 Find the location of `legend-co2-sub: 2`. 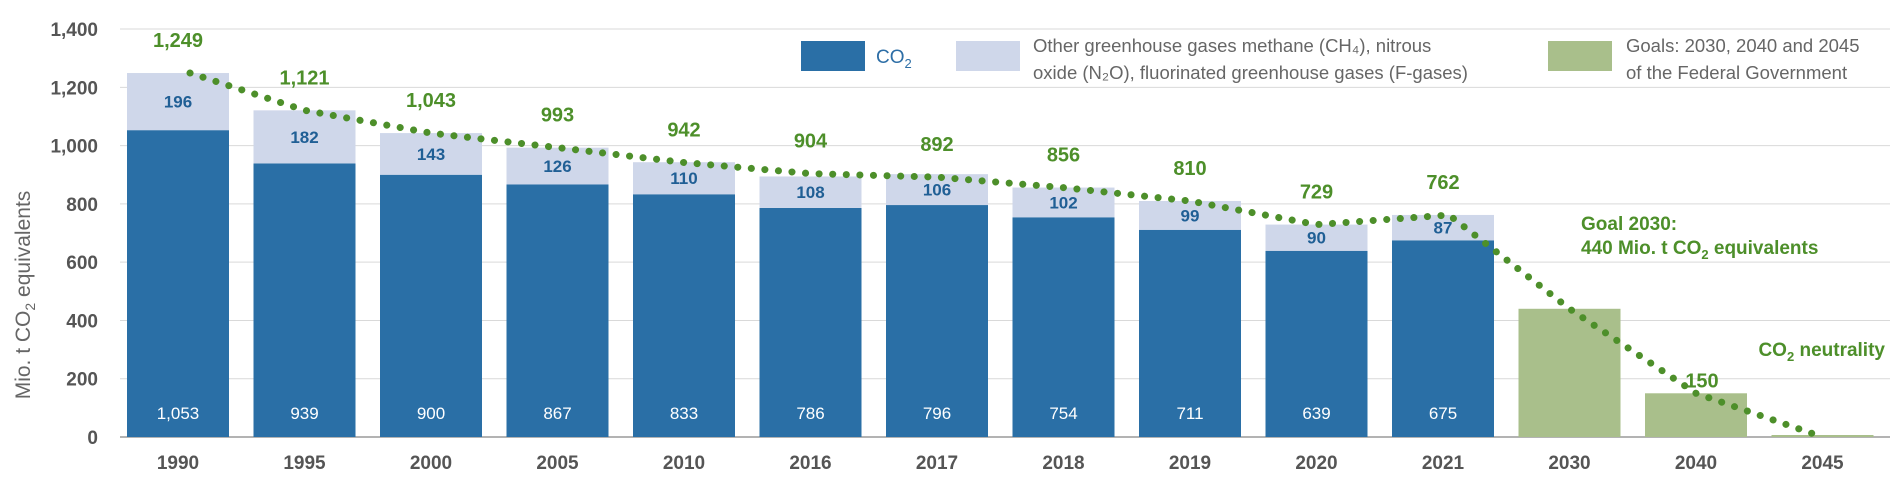

legend-co2-sub: 2 is located at coordinates (908, 63).